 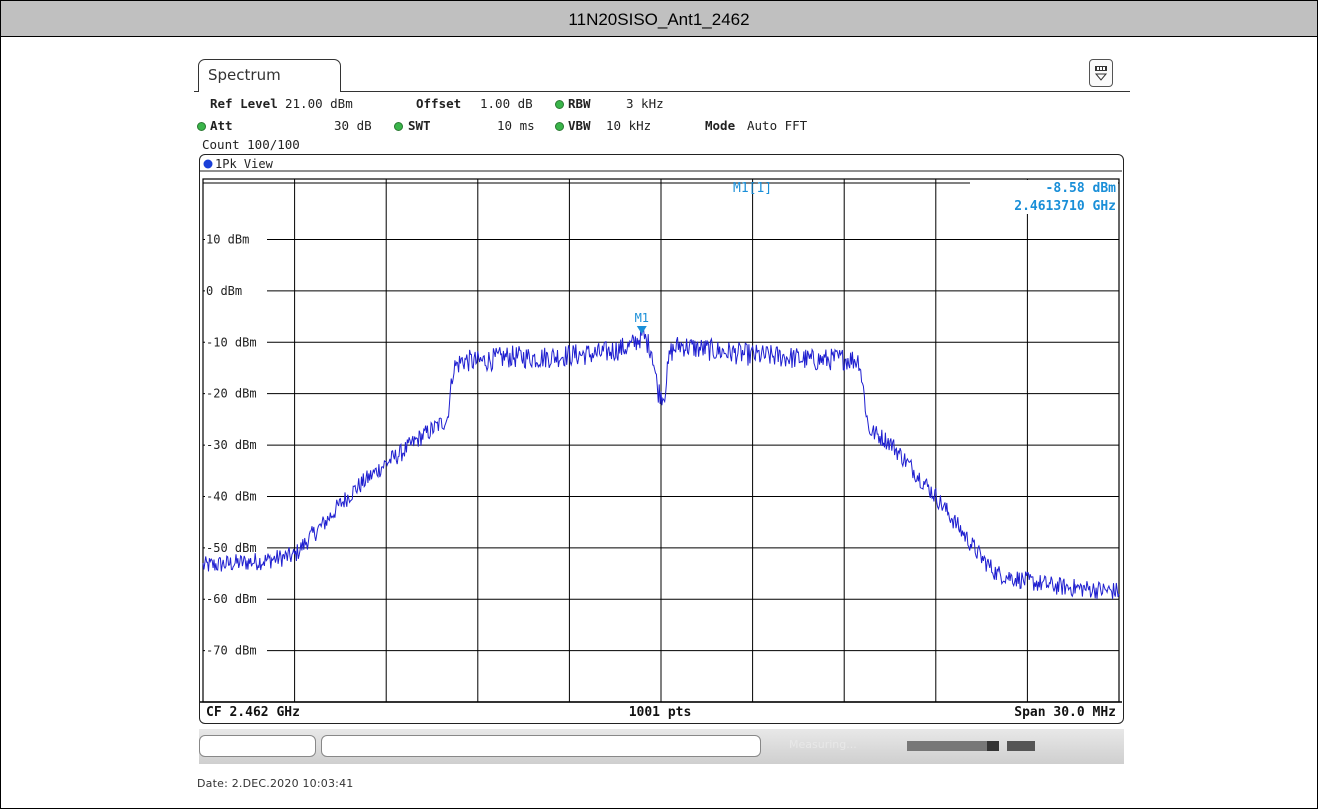 What do you see at coordinates (579, 103) in the screenshot?
I see `rbw-label: RBW` at bounding box center [579, 103].